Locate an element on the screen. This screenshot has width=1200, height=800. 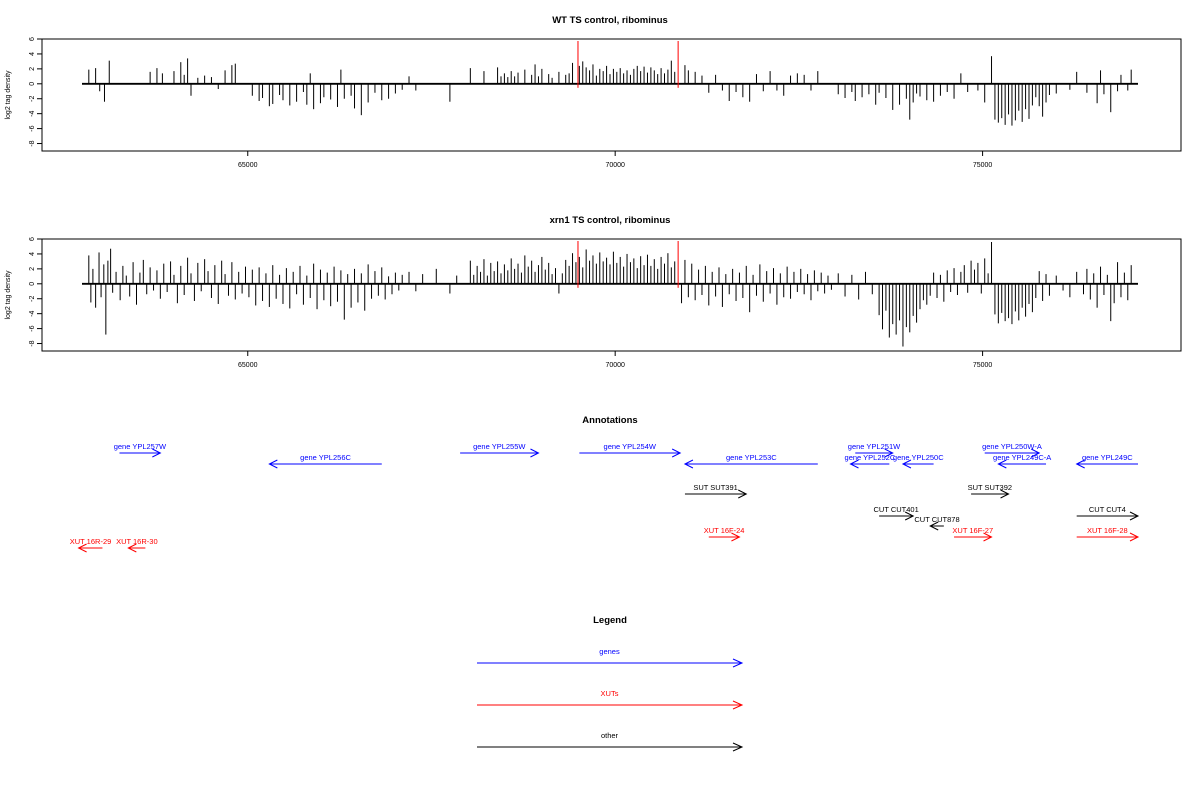
feature-label: gene YPL257W is located at coordinates (140, 446).